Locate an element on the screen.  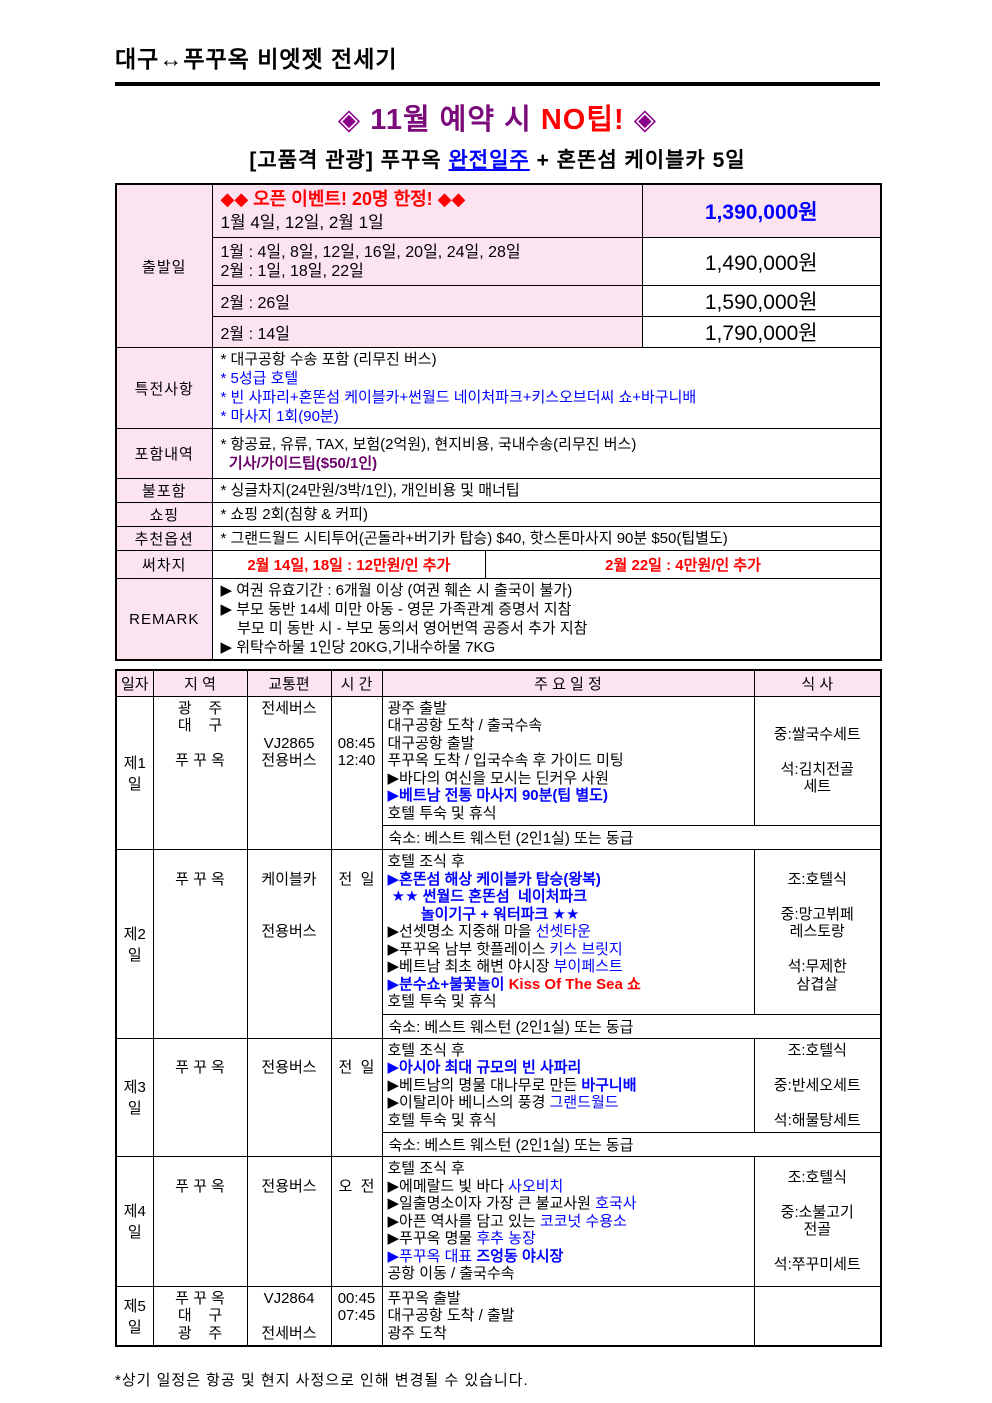
time-cell: 08:45 12:40 is located at coordinates (356, 772).